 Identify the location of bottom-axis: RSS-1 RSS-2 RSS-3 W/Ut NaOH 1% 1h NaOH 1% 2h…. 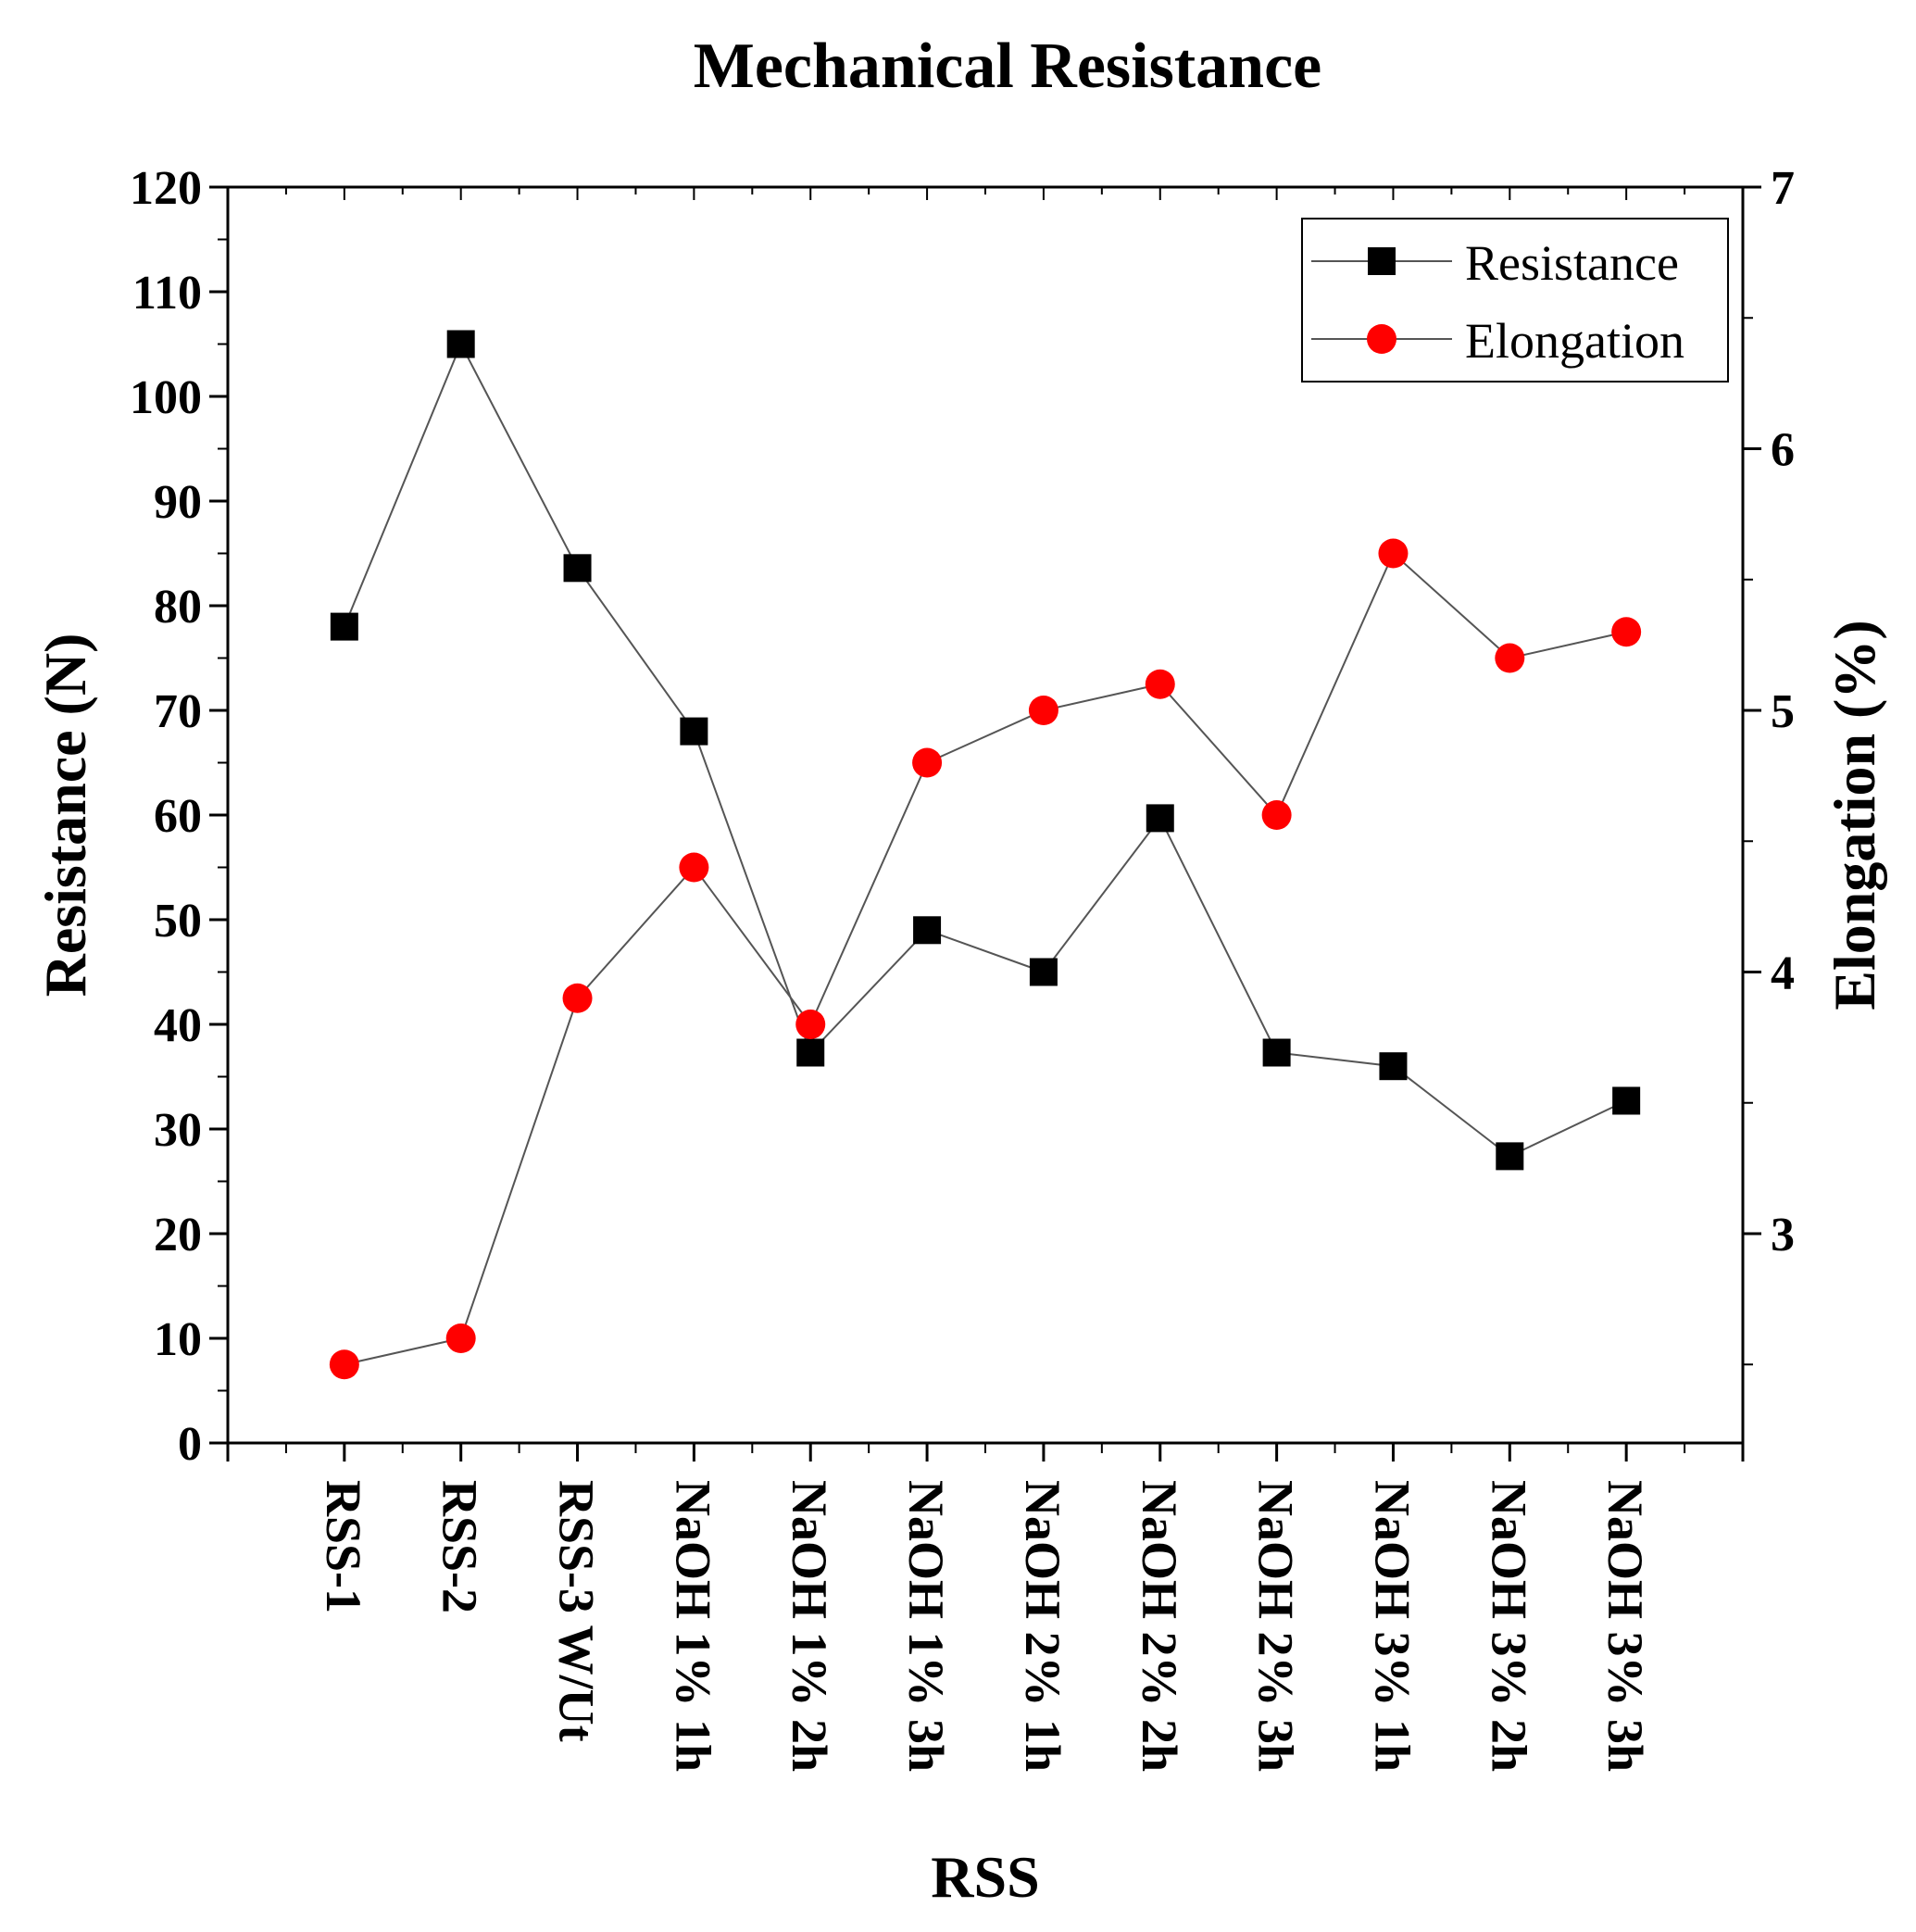
(985, 1607).